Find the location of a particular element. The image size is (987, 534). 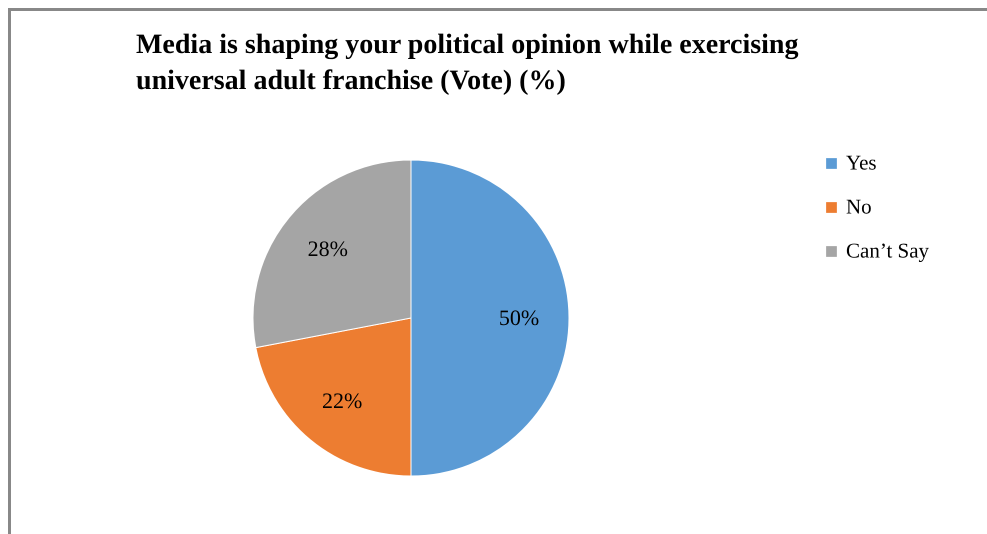

data-label: 22% is located at coordinates (342, 401).